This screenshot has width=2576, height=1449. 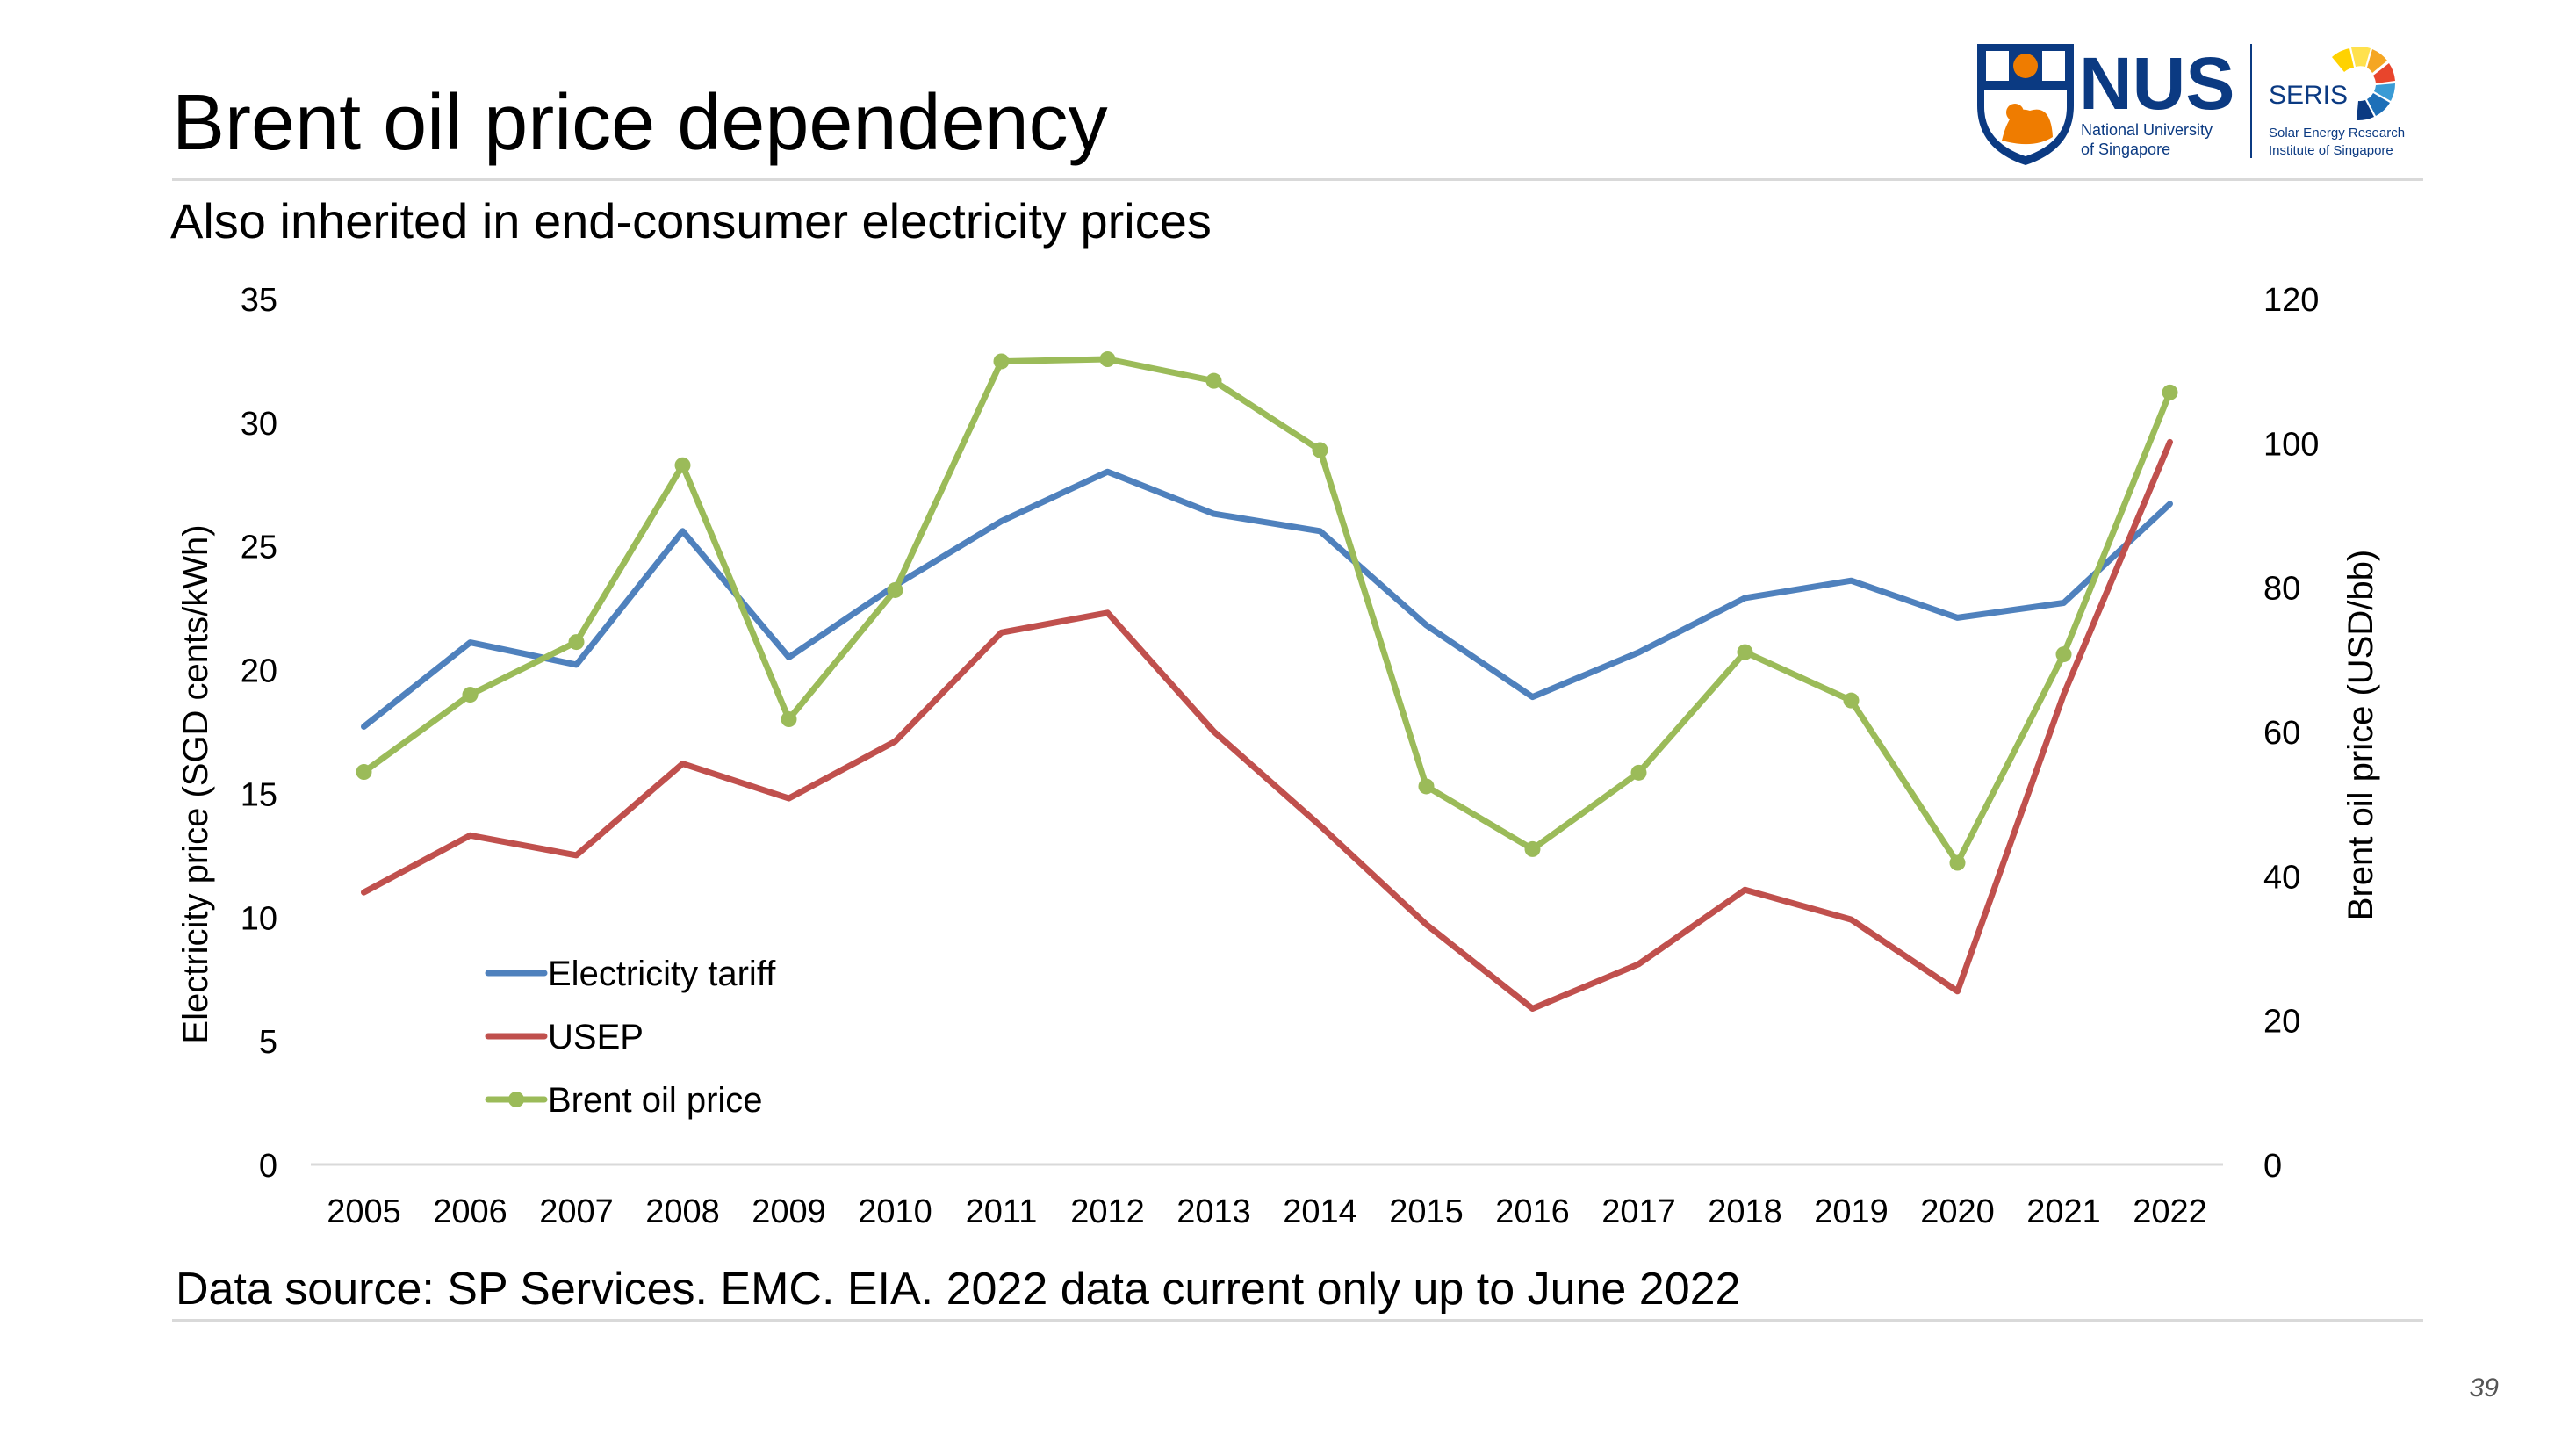 I want to click on x-tick-label: 2016, so click(x=1532, y=1211).